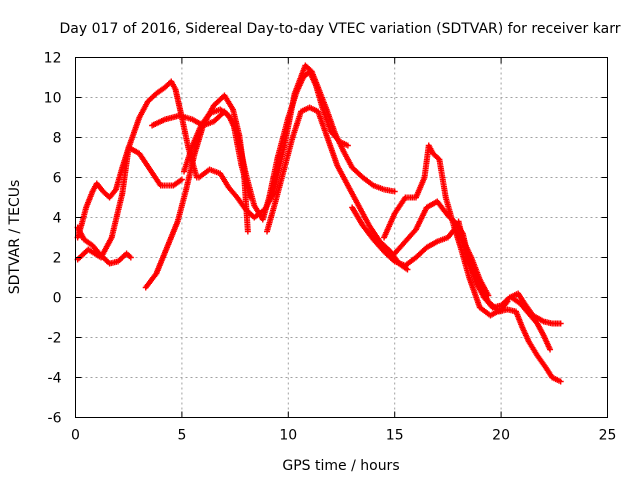 The image size is (640, 480). Describe the element at coordinates (55, 339) in the screenshot. I see `y-tick-label: -2` at that location.